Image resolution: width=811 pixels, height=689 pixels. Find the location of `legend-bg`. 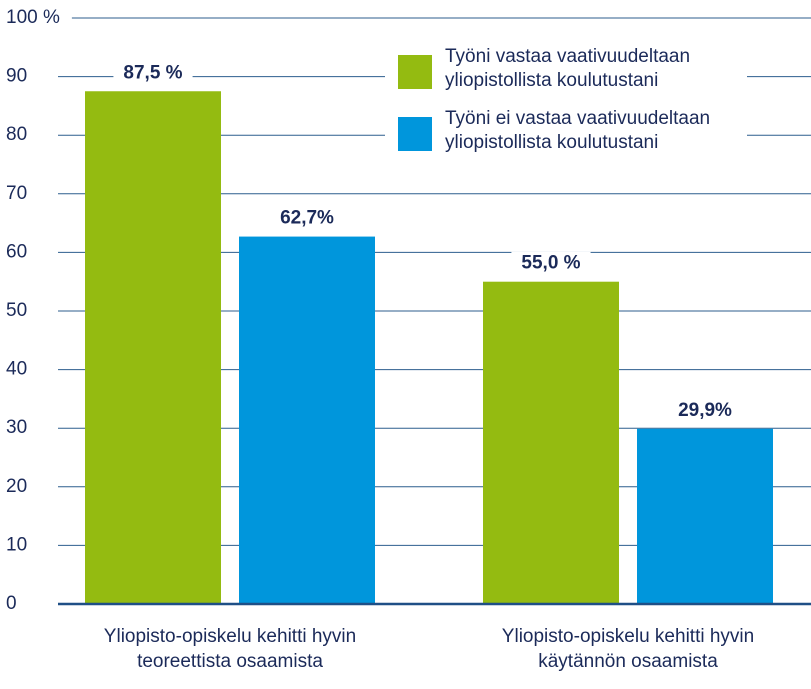

legend-bg is located at coordinates (566, 103).